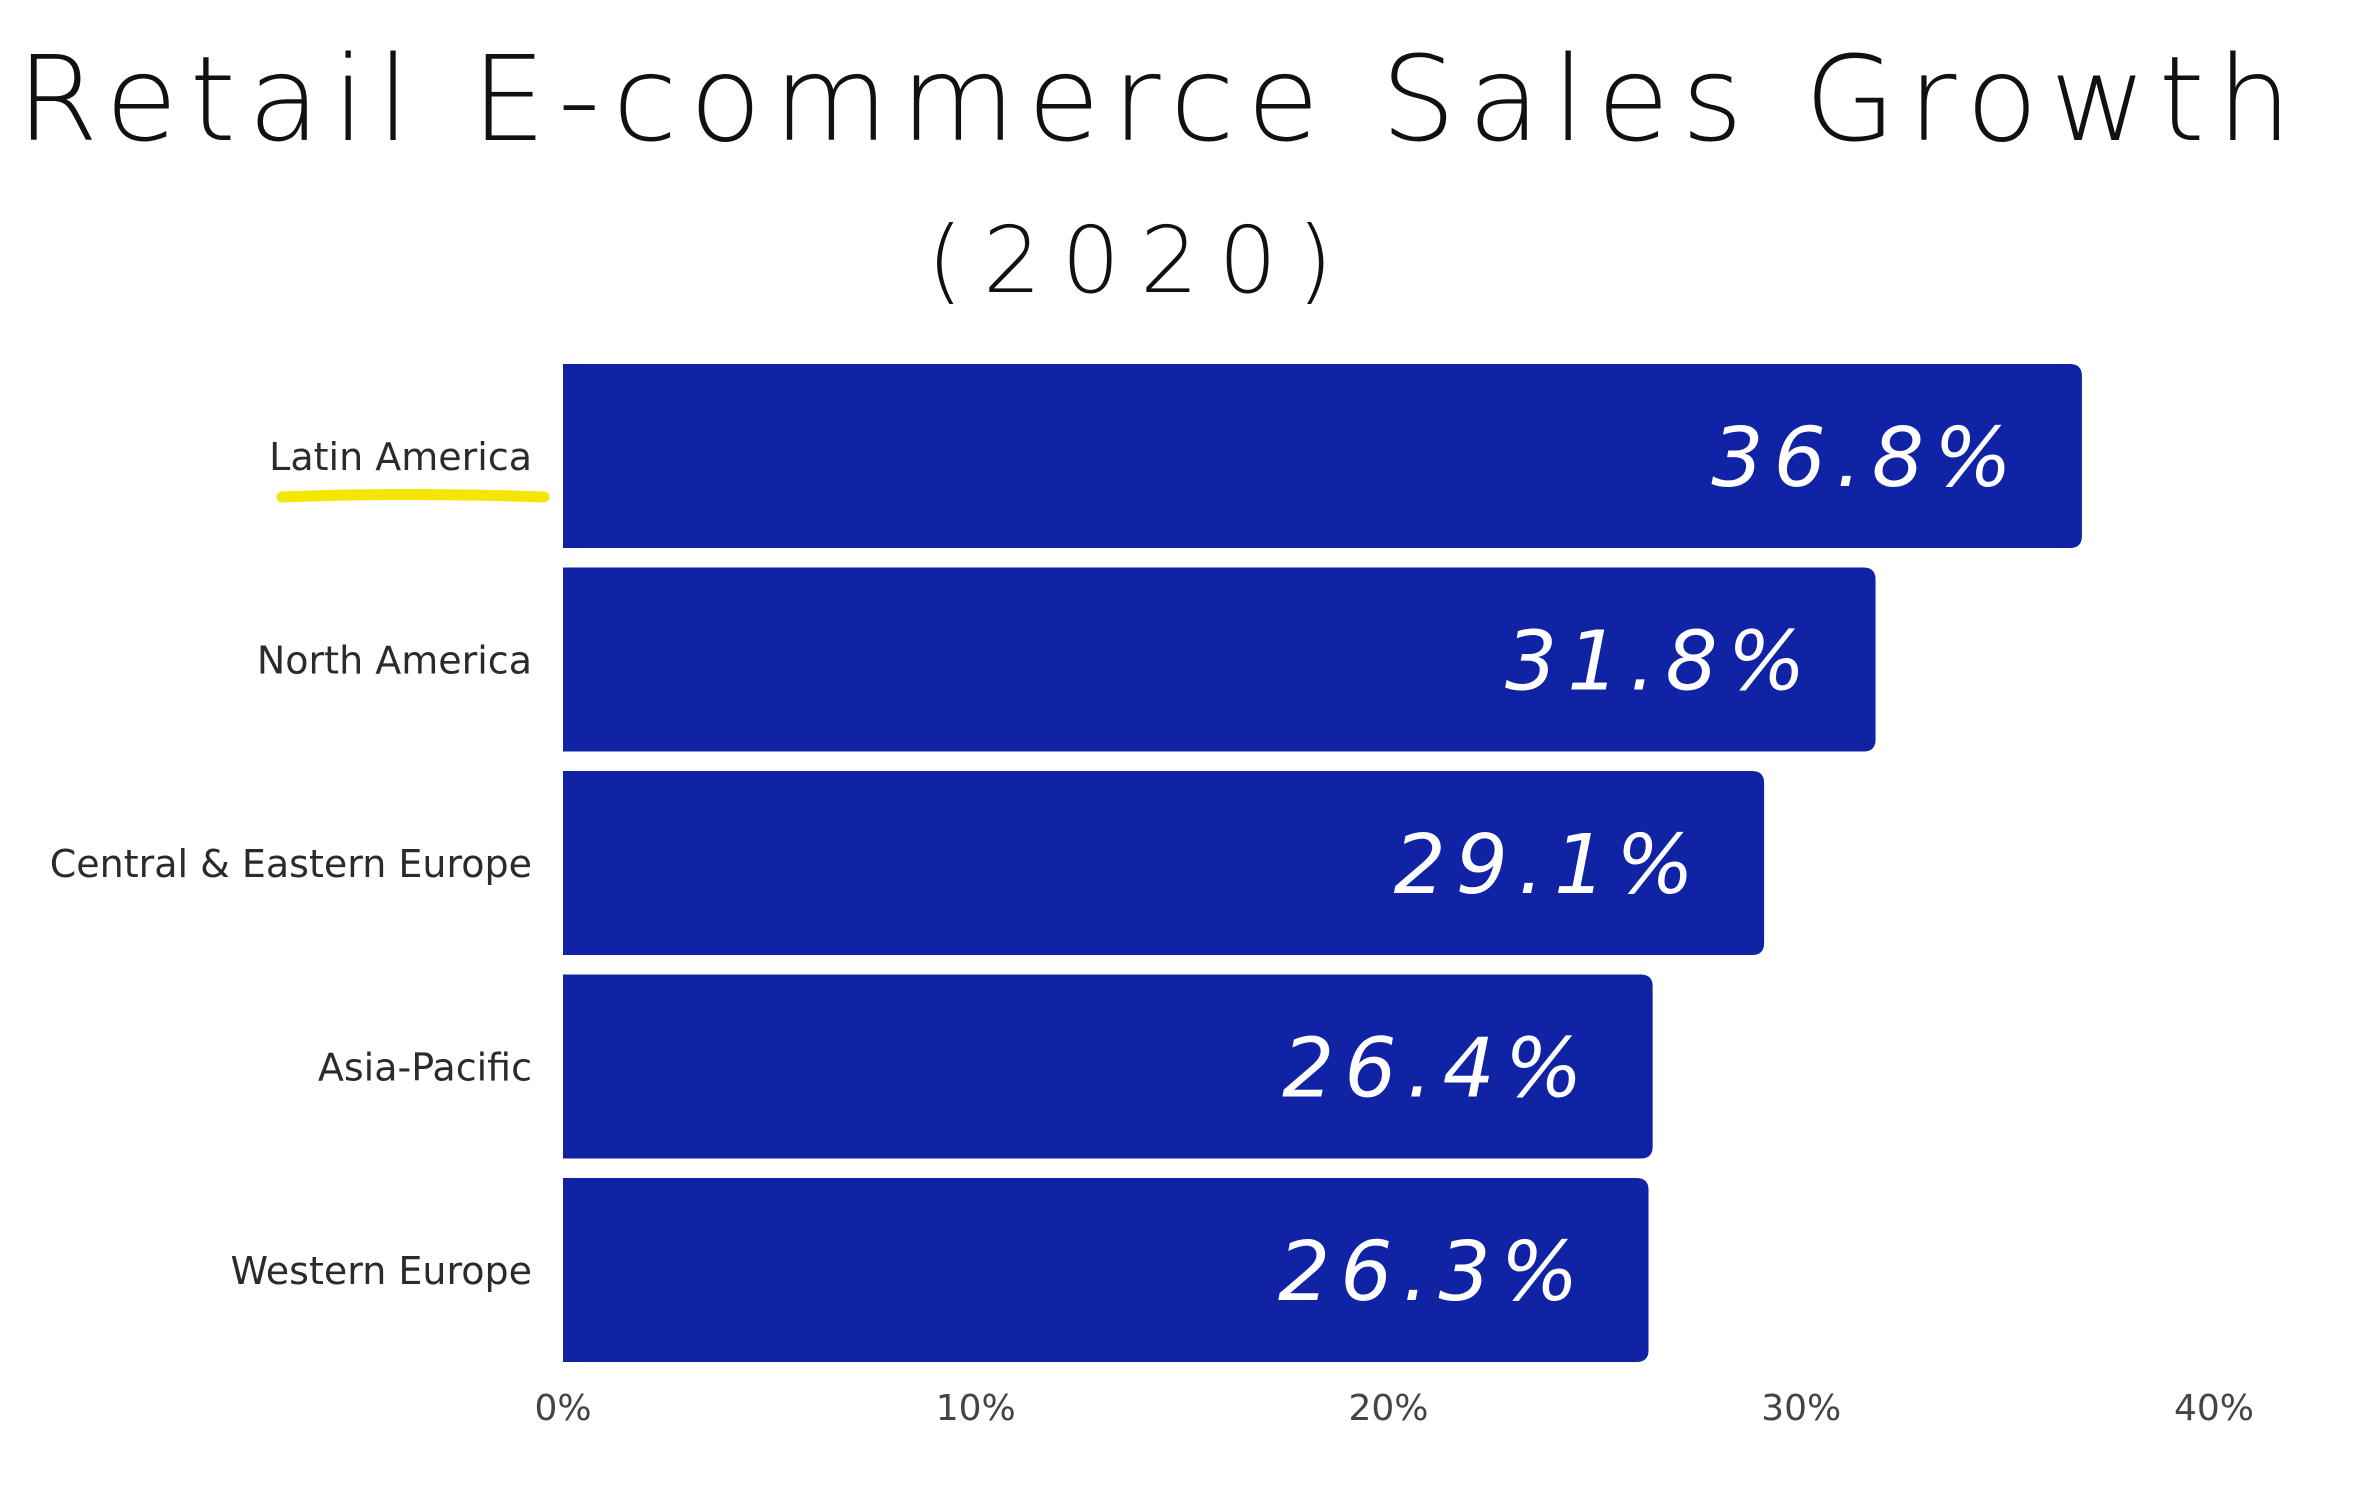 The width and height of the screenshot is (2360, 1488). Describe the element at coordinates (1433, 1272) in the screenshot. I see `value-label-4: 26.3%` at that location.